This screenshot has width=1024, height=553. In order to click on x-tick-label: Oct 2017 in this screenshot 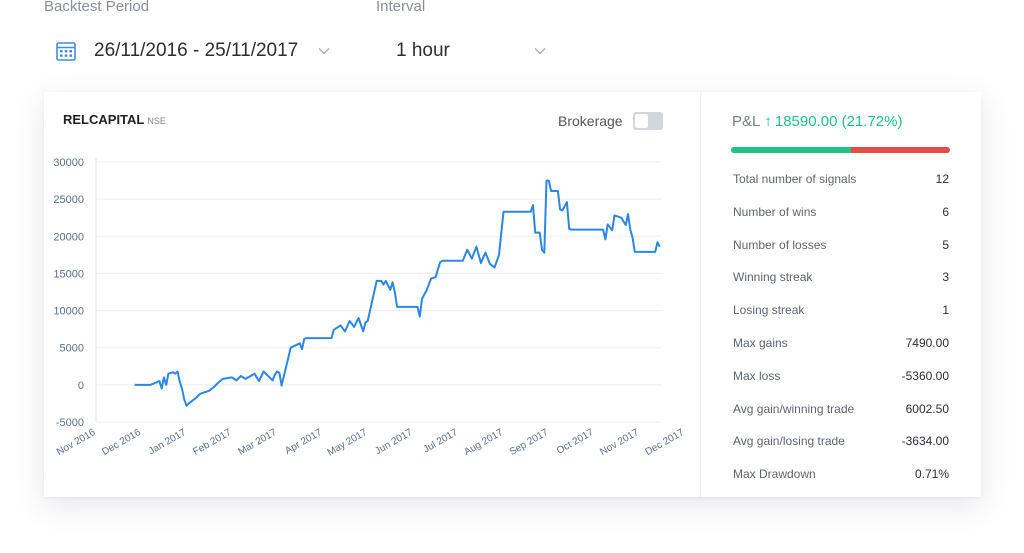, I will do `click(575, 442)`.